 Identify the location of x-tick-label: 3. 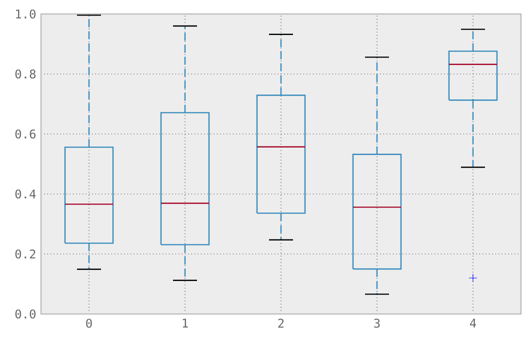
(377, 323).